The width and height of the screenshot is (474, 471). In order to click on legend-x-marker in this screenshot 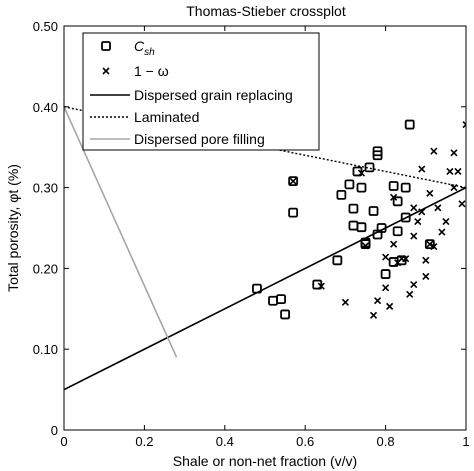, I will do `click(106, 71)`.